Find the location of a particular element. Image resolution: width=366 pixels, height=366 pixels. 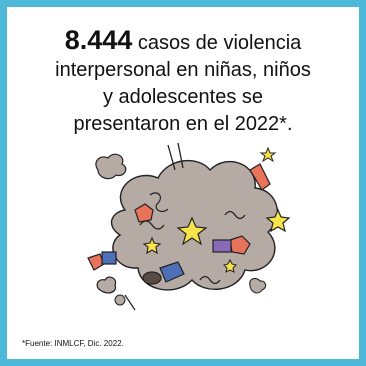

leg-purple is located at coordinates (172, 272).